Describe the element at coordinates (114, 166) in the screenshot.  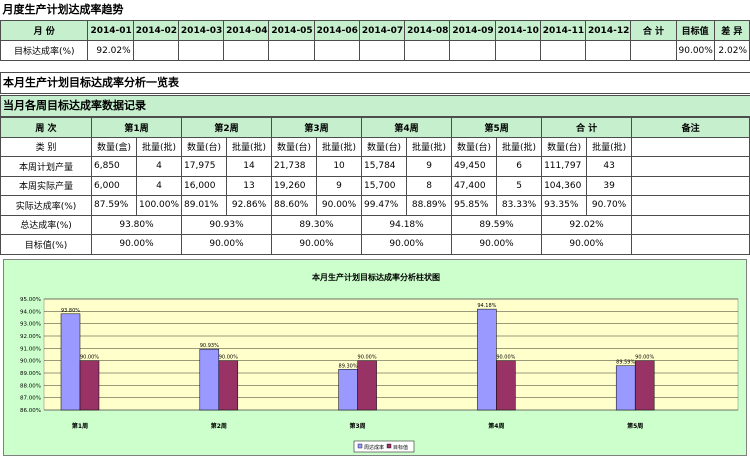
I see `weekly-plan-cell: 6,850` at that location.